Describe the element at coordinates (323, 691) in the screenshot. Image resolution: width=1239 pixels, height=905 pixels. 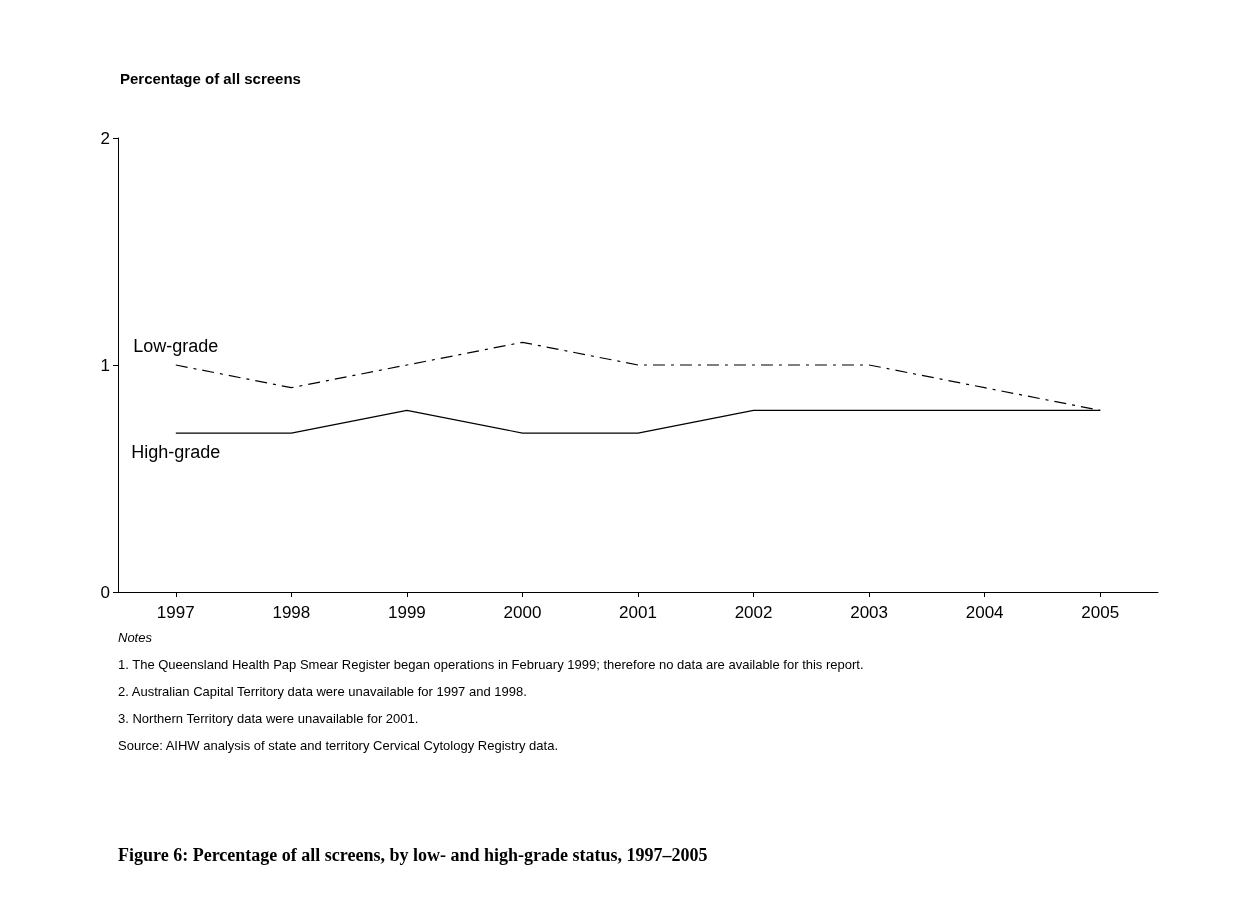
I see `text: 2. Australian Capital Territory data were unavailable for 1997 and 1998.` at that location.